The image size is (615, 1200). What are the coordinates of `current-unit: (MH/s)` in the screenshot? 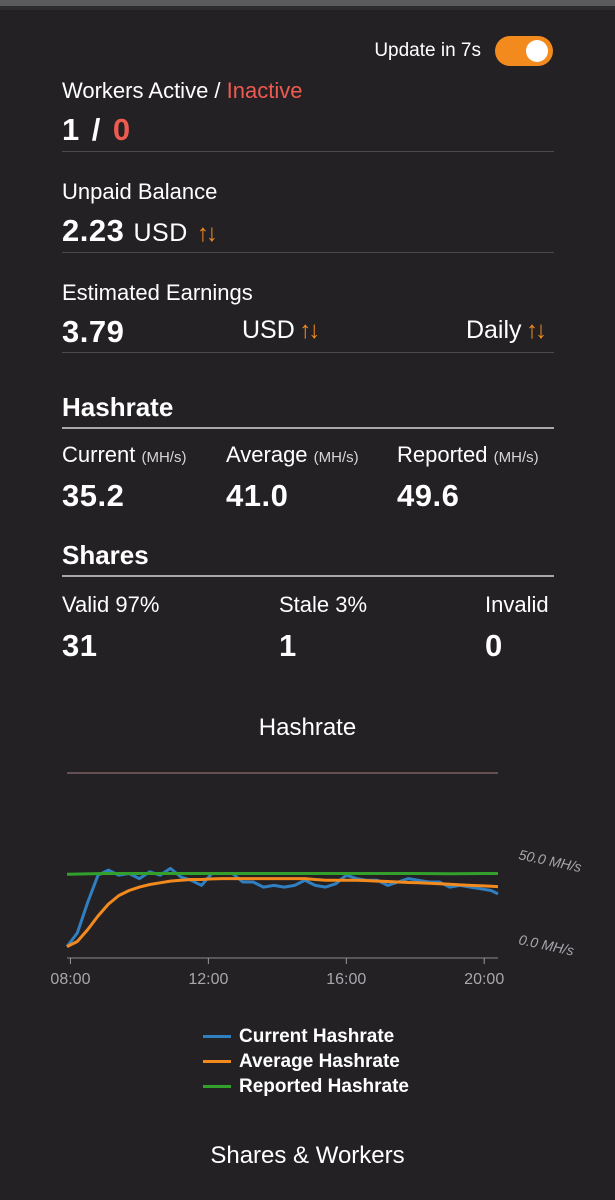 It's located at (164, 457).